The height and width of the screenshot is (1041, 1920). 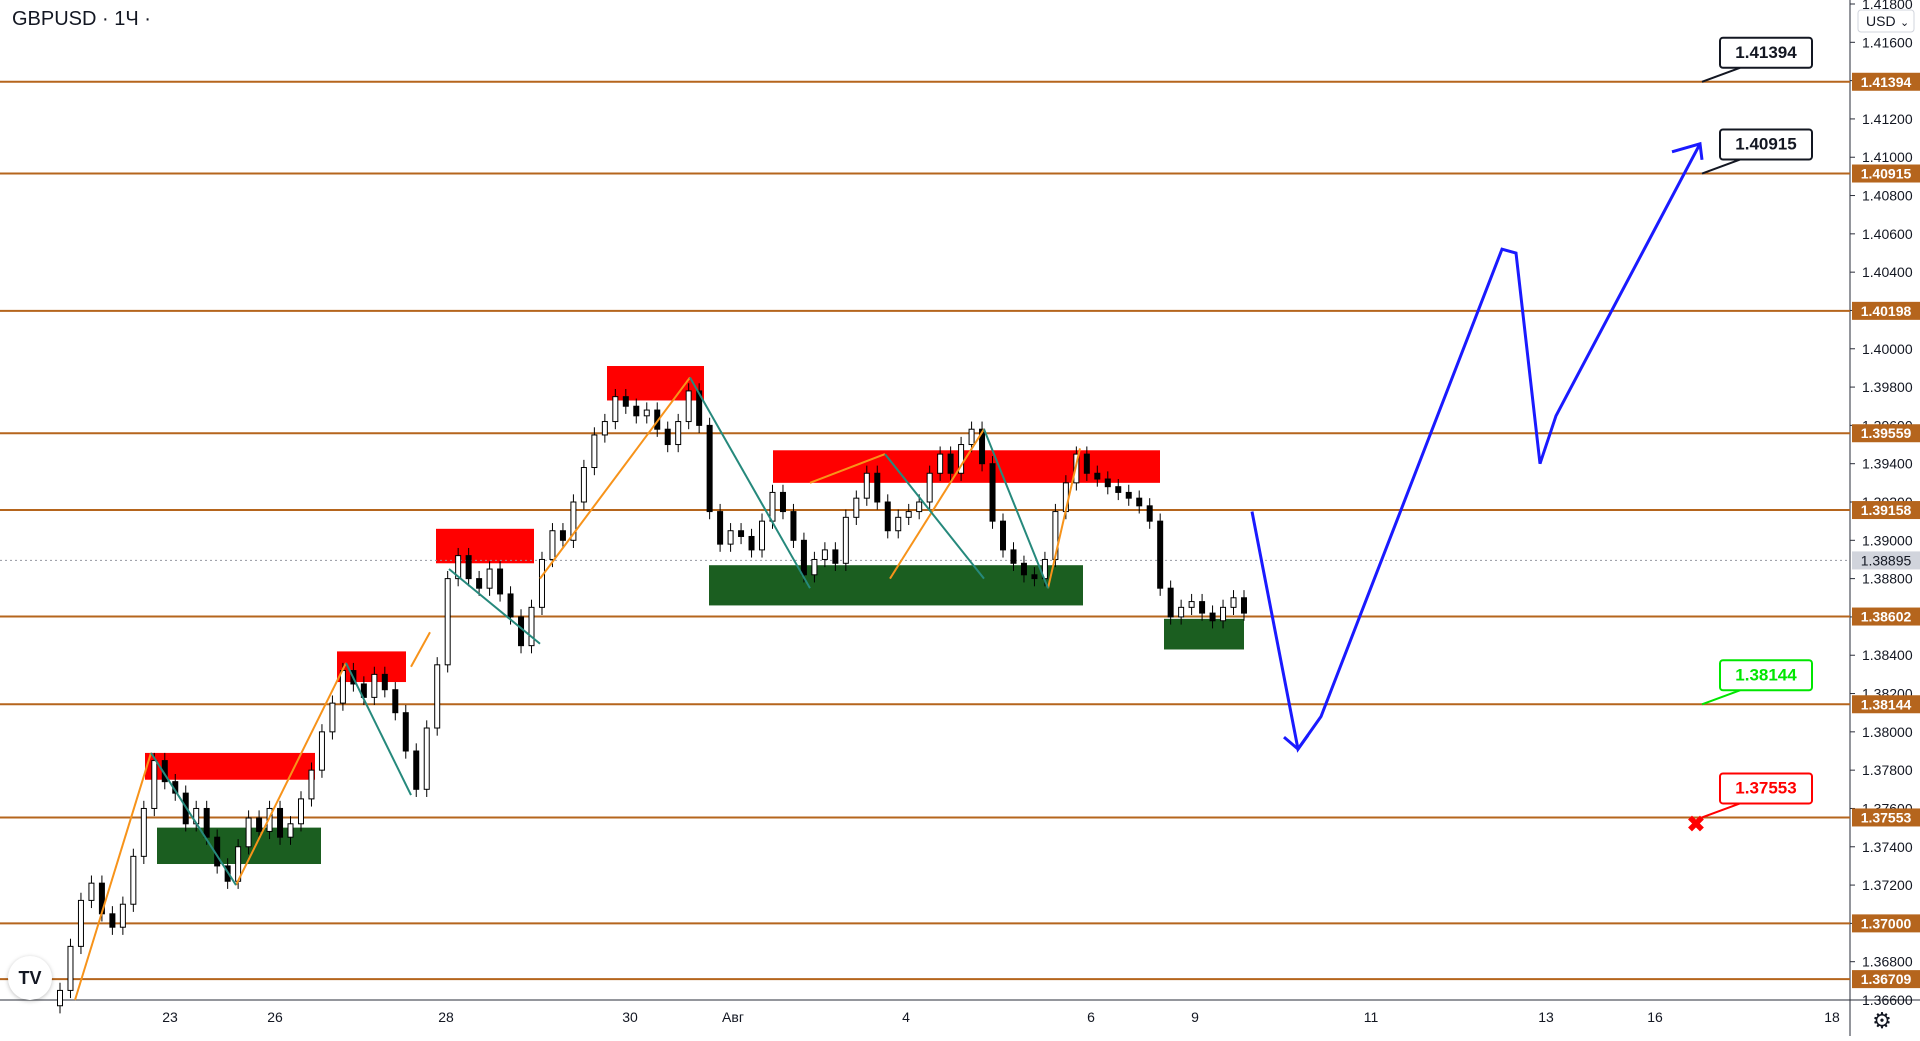 I want to click on price-tick-label: 1.41200, so click(x=1887, y=119).